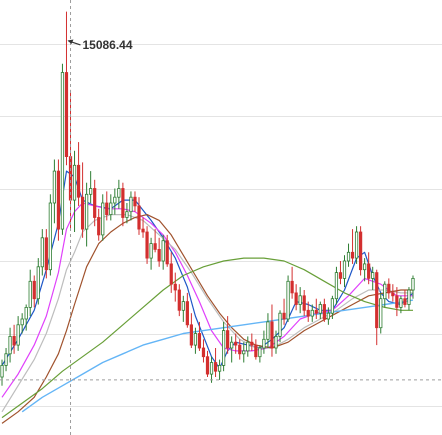 This screenshot has width=442, height=435. What do you see at coordinates (70, 41) in the screenshot?
I see `annotation-arrowhead` at bounding box center [70, 41].